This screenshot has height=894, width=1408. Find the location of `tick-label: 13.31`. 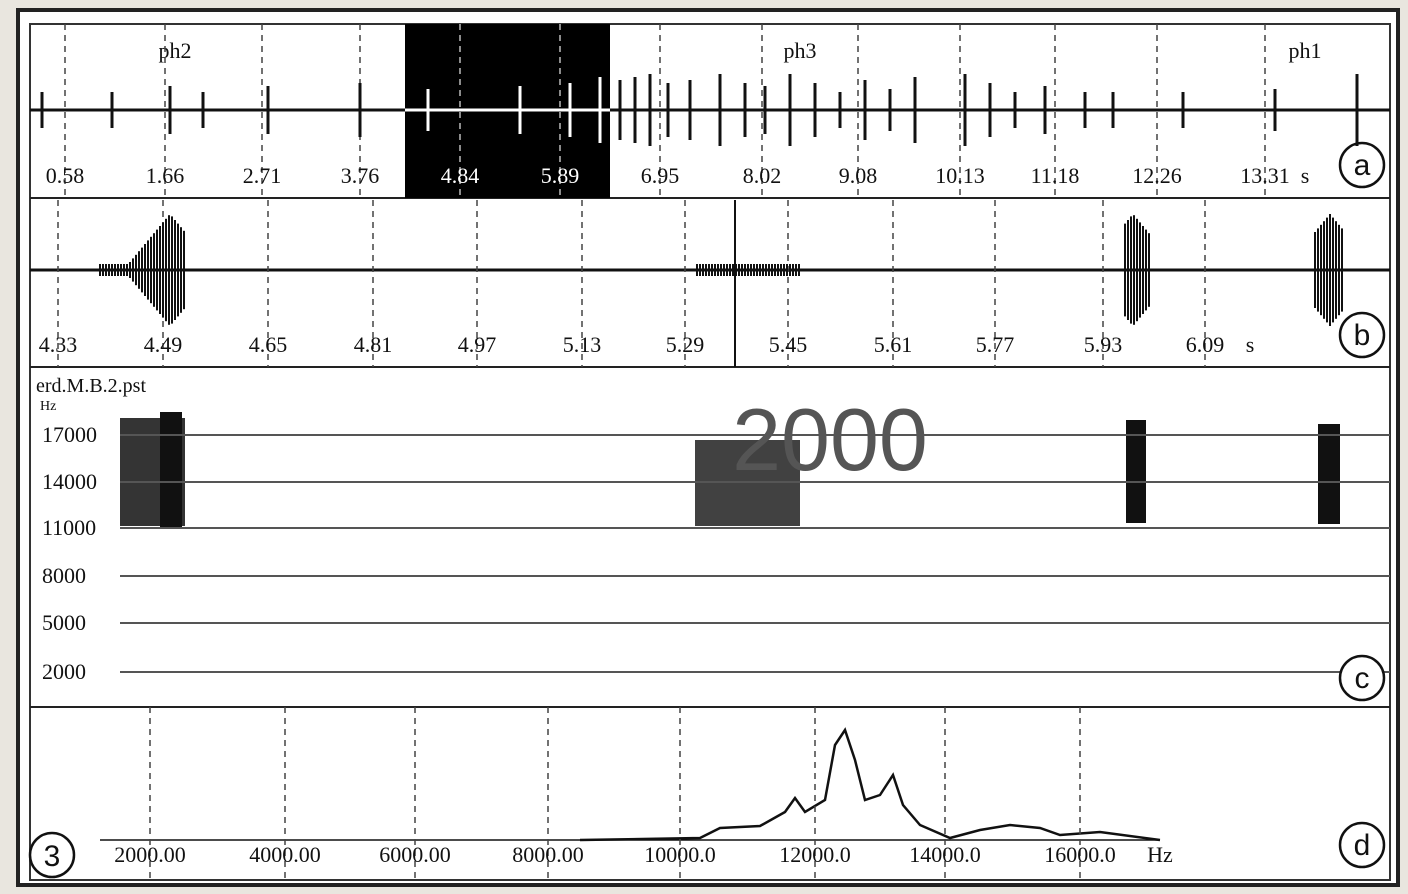

tick-label: 13.31 is located at coordinates (1265, 175).